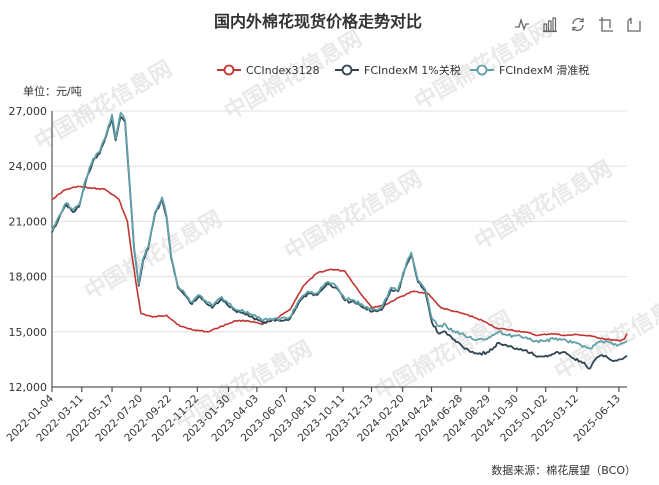 The width and height of the screenshot is (659, 485). I want to click on unit-label: 单位：元/吨, so click(52, 91).